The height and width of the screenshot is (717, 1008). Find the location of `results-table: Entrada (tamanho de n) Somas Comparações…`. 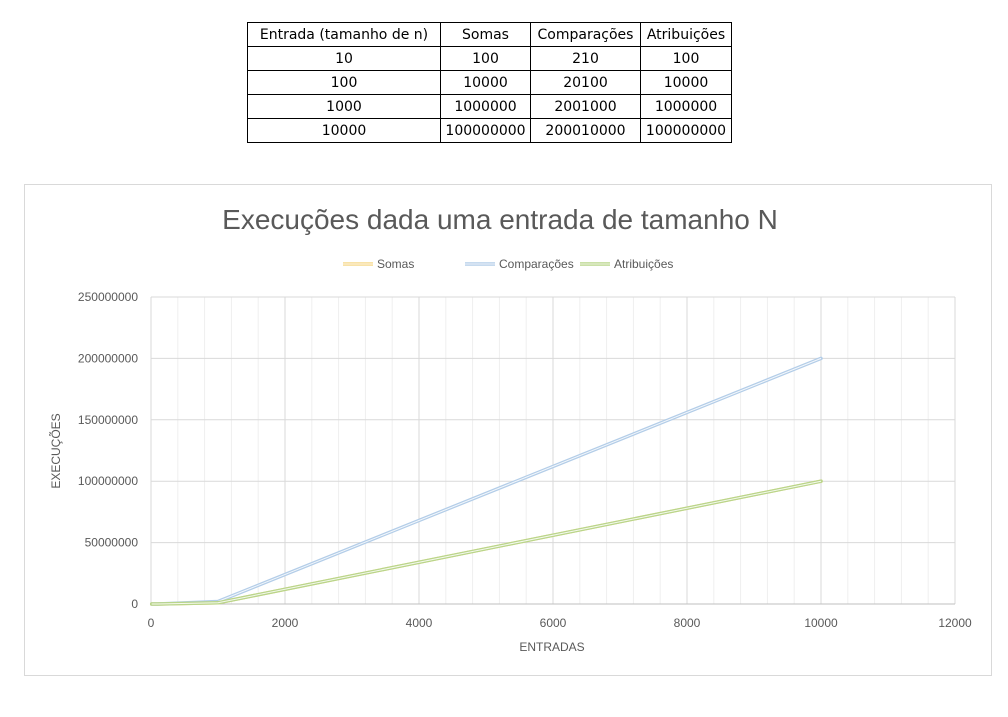

results-table: Entrada (tamanho de n) Somas Comparações… is located at coordinates (489, 82).